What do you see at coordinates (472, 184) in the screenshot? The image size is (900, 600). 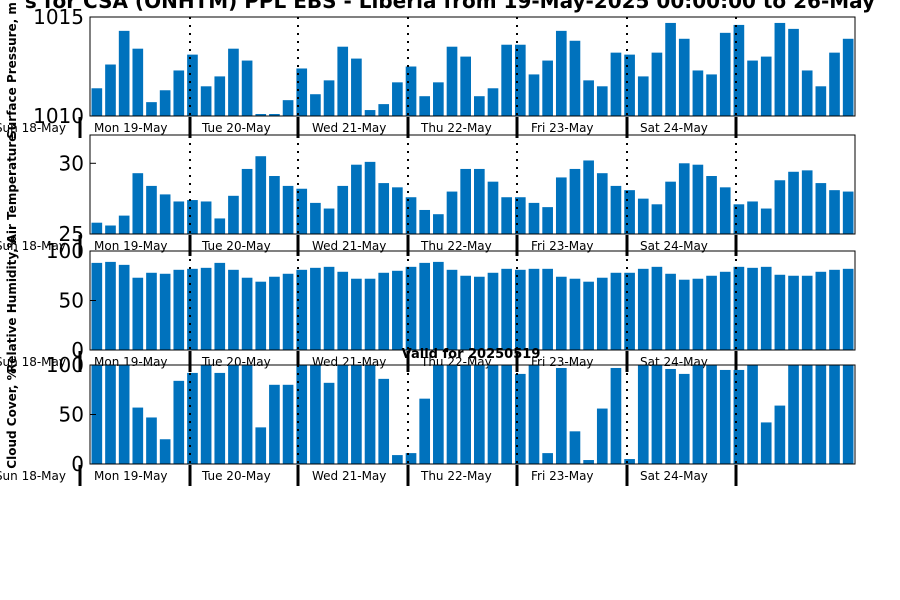 I see `axes-frame` at bounding box center [472, 184].